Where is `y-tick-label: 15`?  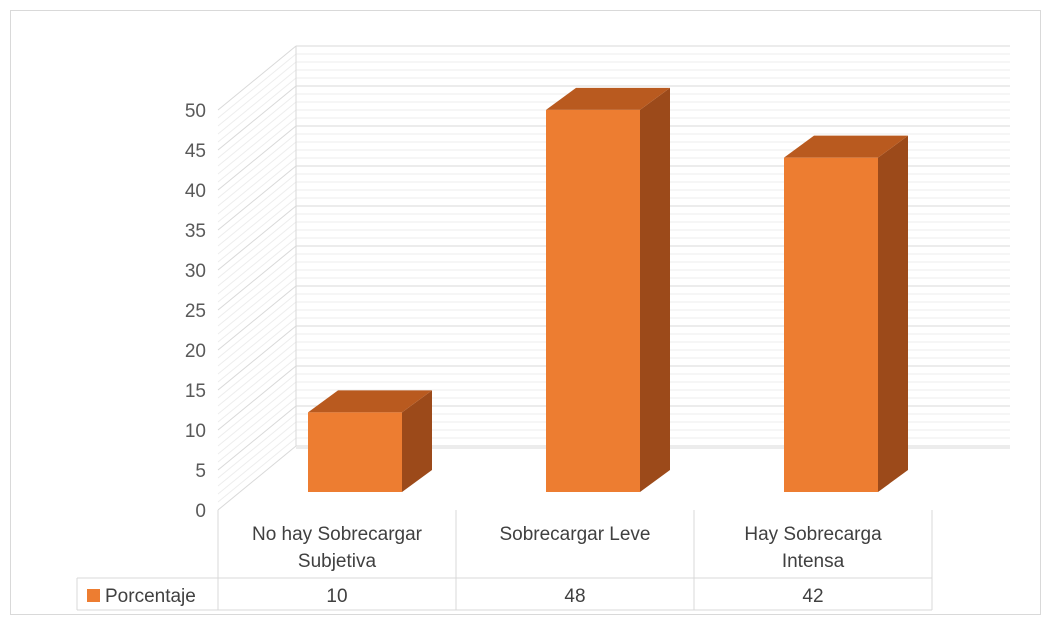
y-tick-label: 15 is located at coordinates (195, 391).